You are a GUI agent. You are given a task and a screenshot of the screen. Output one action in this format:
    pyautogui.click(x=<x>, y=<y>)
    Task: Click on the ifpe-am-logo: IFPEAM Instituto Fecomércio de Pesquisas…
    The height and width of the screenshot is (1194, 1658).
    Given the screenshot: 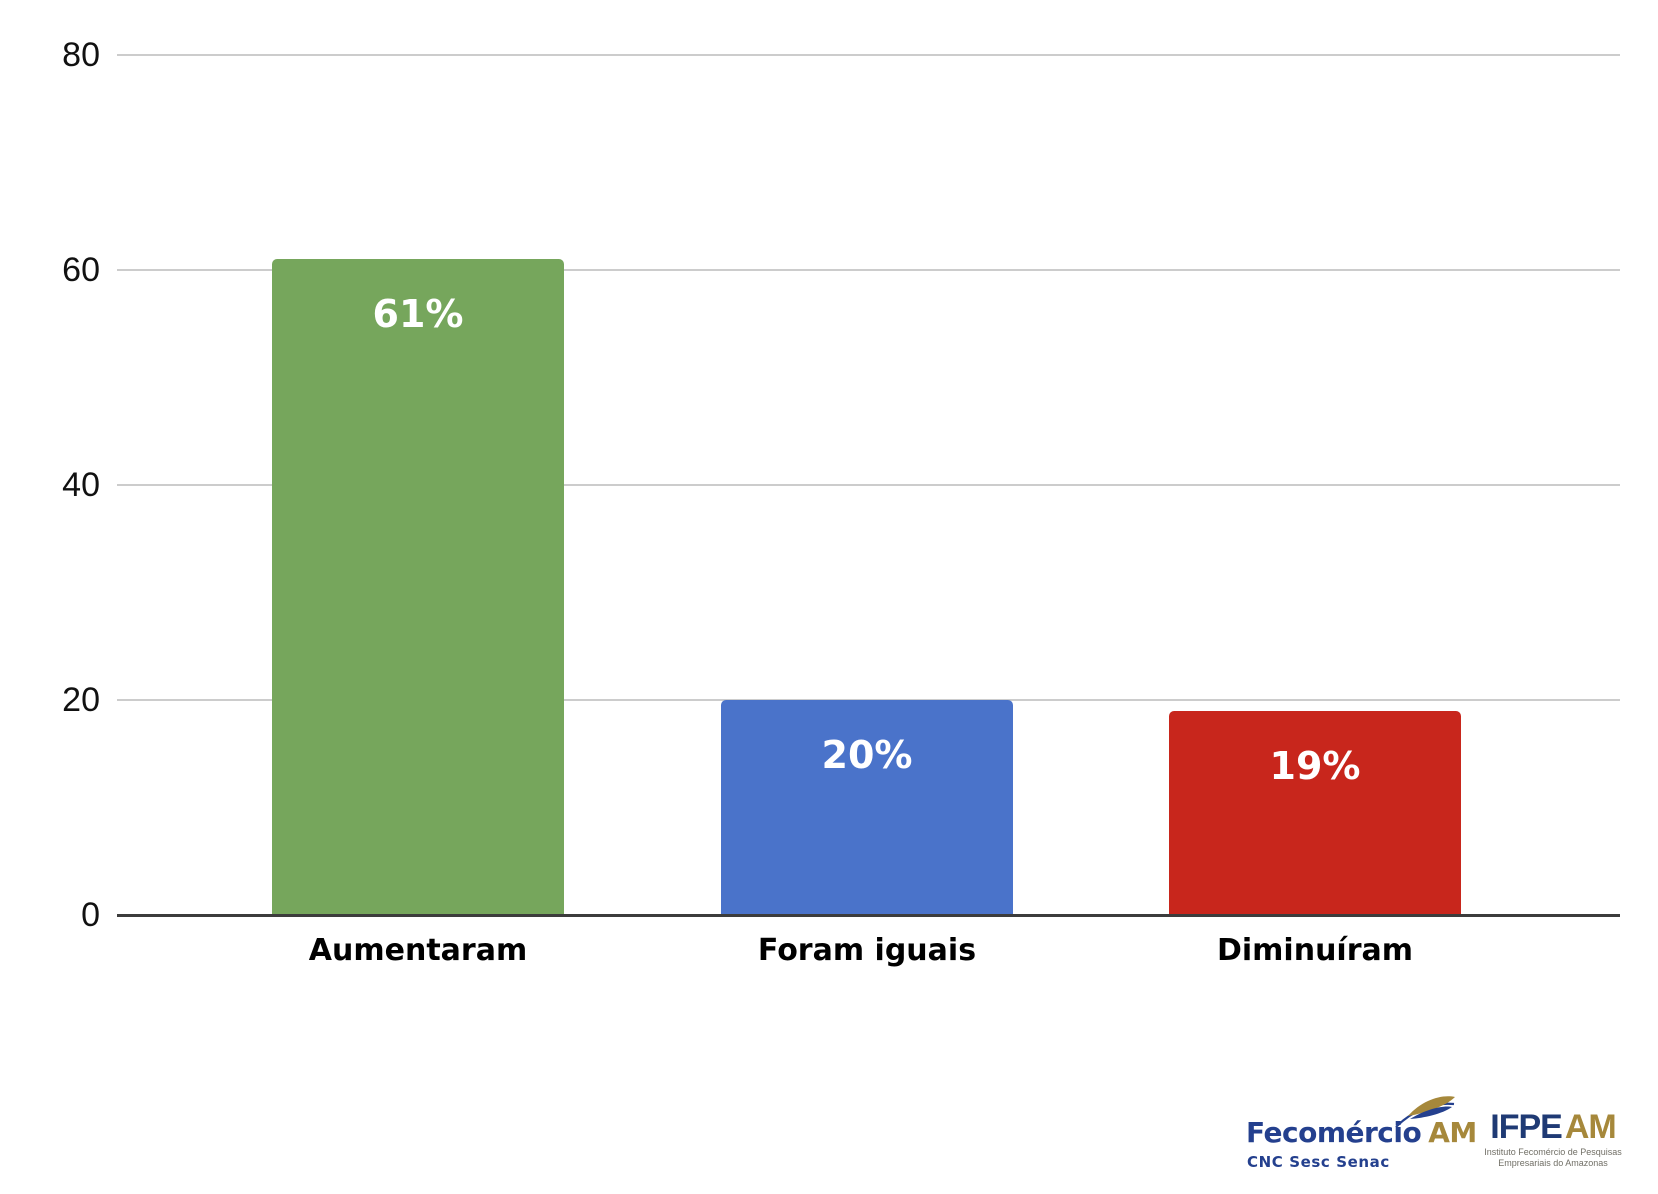 What is the action you would take?
    pyautogui.click(x=1553, y=1139)
    